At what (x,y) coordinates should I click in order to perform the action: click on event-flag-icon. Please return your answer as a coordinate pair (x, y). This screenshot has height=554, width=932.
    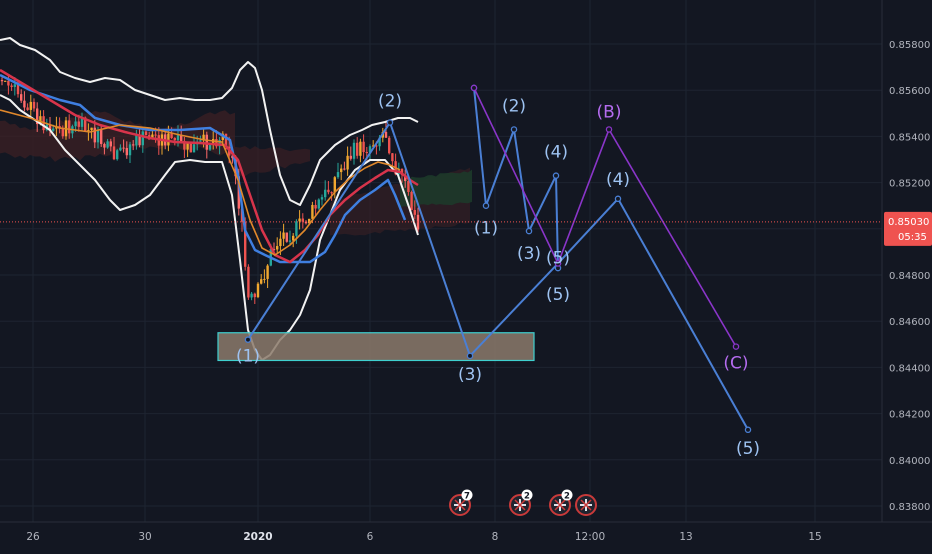
    Looking at the image, I should click on (586, 505).